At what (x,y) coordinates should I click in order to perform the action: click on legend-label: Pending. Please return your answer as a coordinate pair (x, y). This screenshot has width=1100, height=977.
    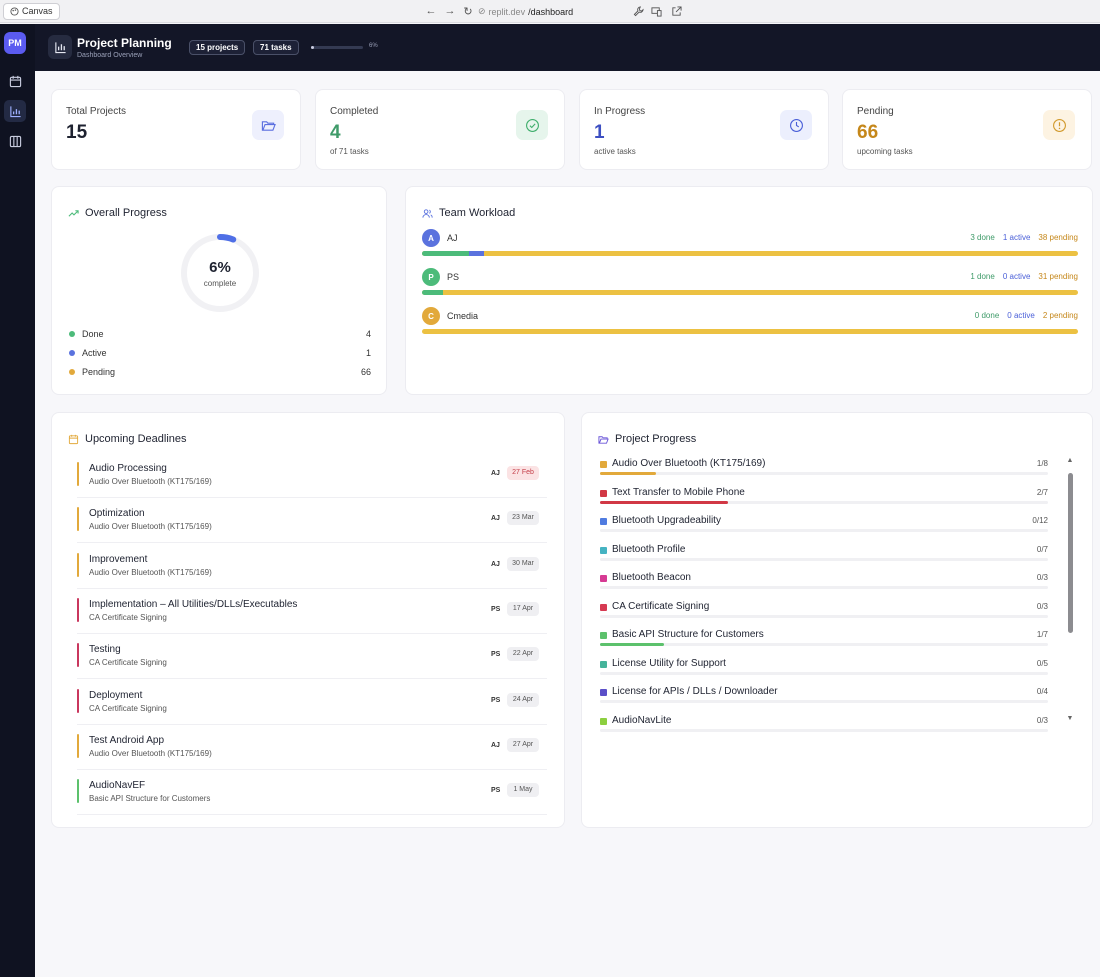
    Looking at the image, I should click on (99, 372).